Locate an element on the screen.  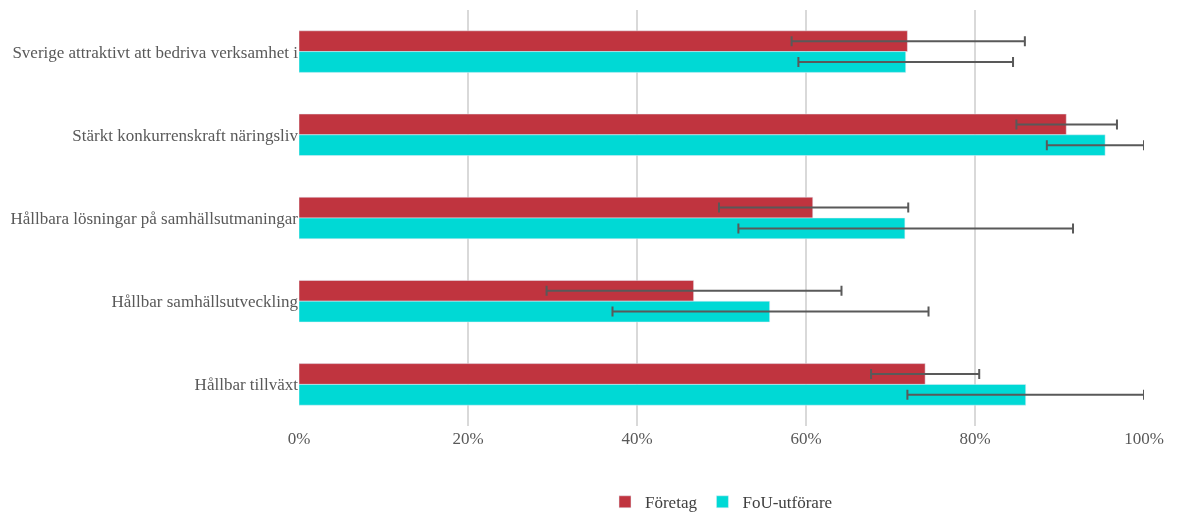
x-tick-label: 40% is located at coordinates (637, 438).